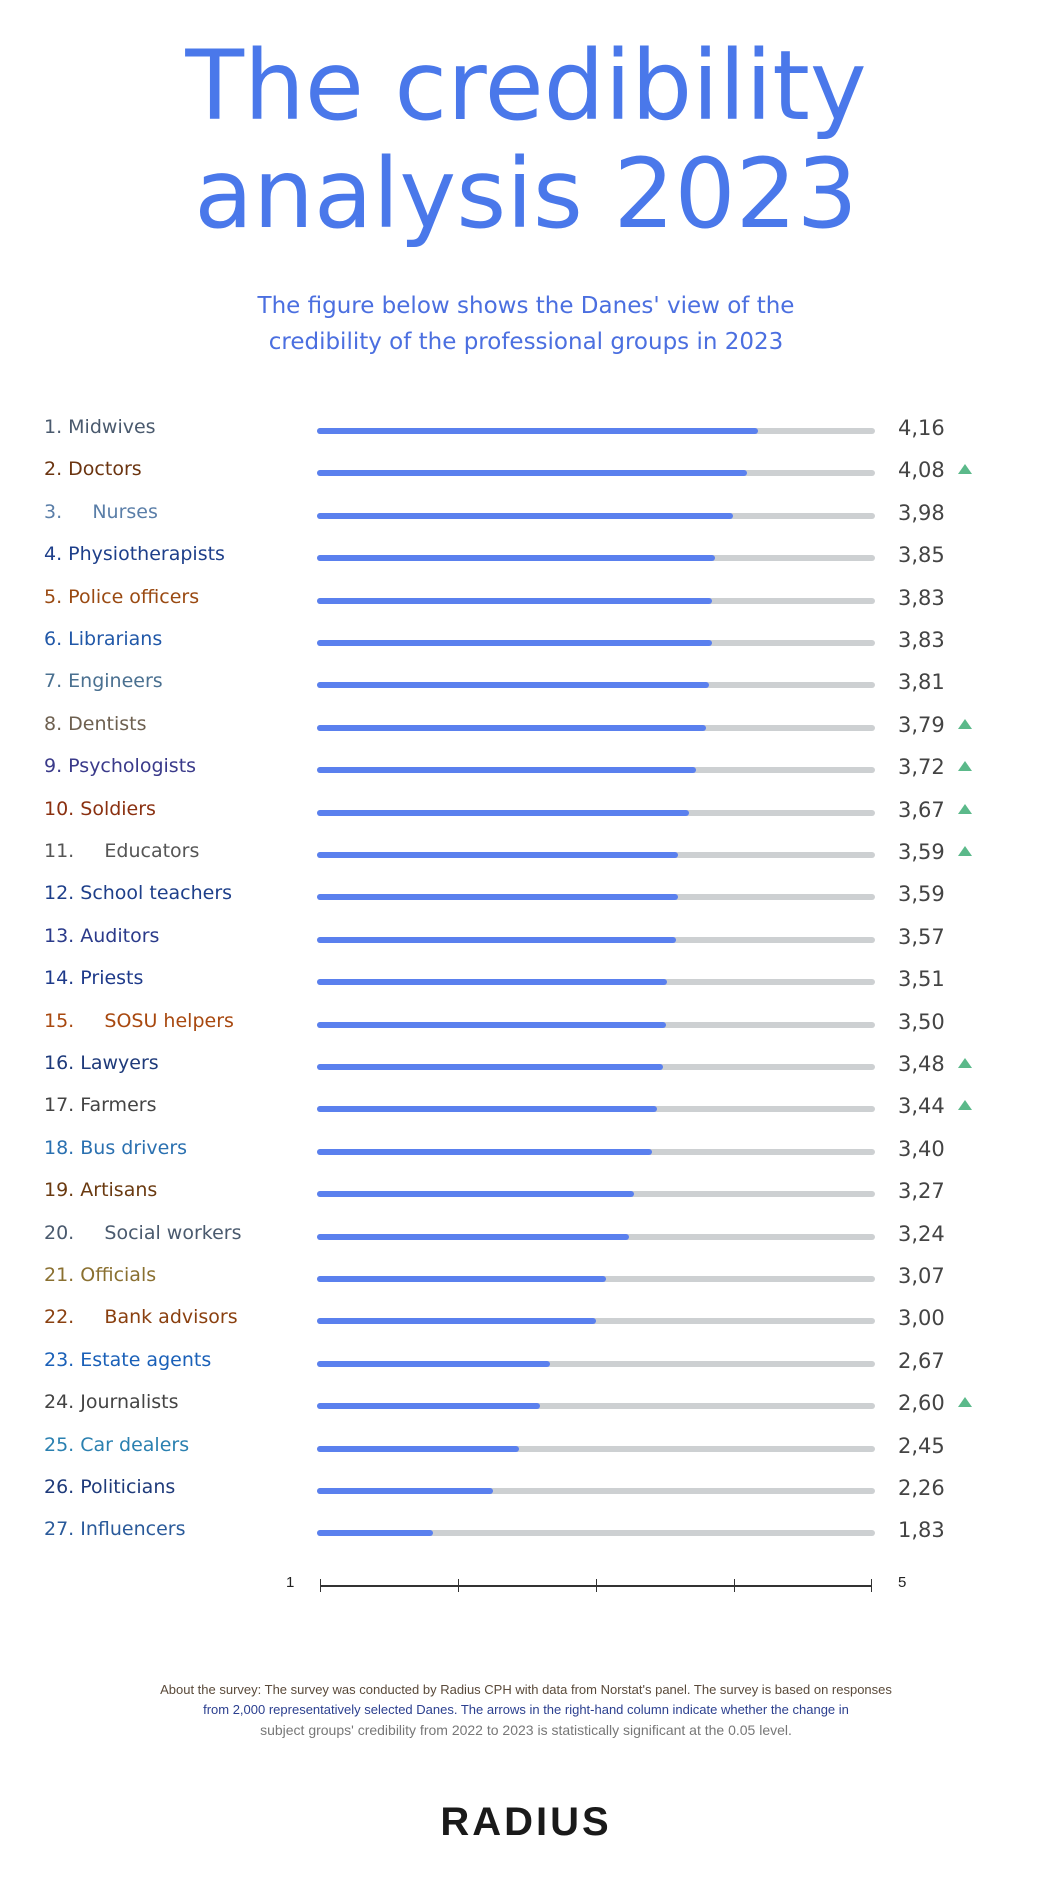  What do you see at coordinates (526, 1362) in the screenshot?
I see `bar-row: 23. Estate agents 2,67` at bounding box center [526, 1362].